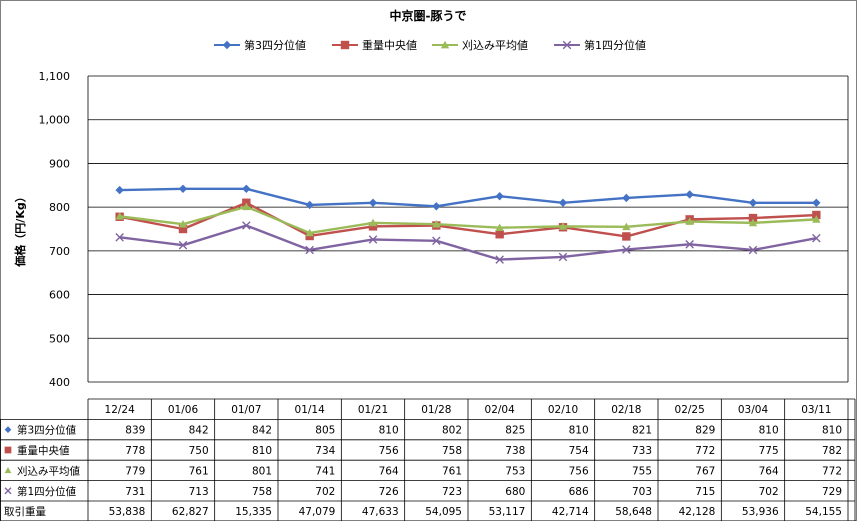 This screenshot has height=521, width=857. Describe the element at coordinates (325, 492) in the screenshot. I see `table-cell: 702` at that location.